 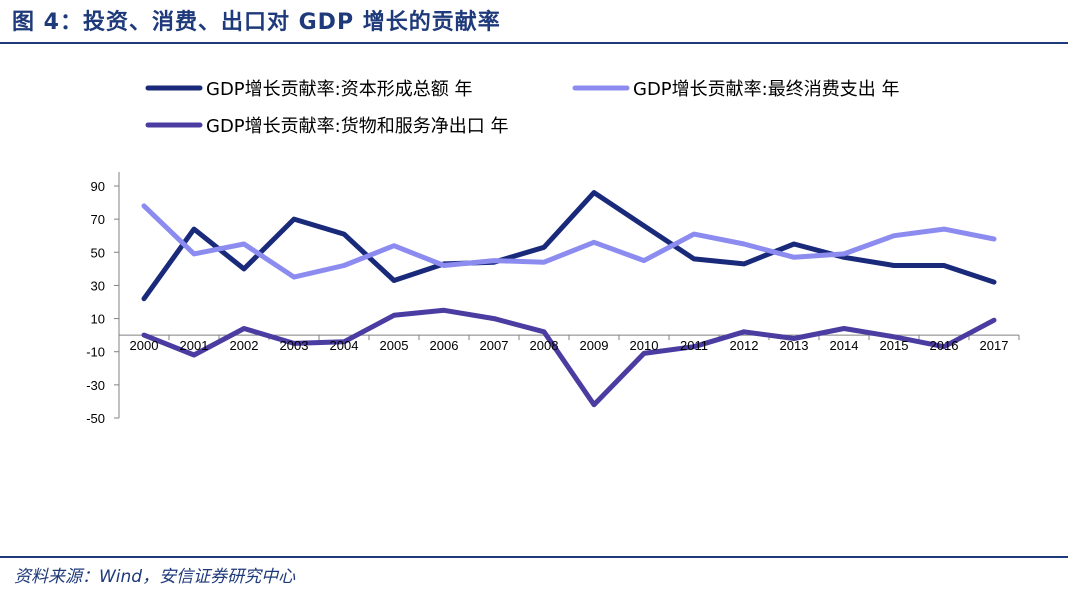 What do you see at coordinates (155, 577) in the screenshot?
I see `source-note: 资料来源：Wind，安信证券研究中心` at bounding box center [155, 577].